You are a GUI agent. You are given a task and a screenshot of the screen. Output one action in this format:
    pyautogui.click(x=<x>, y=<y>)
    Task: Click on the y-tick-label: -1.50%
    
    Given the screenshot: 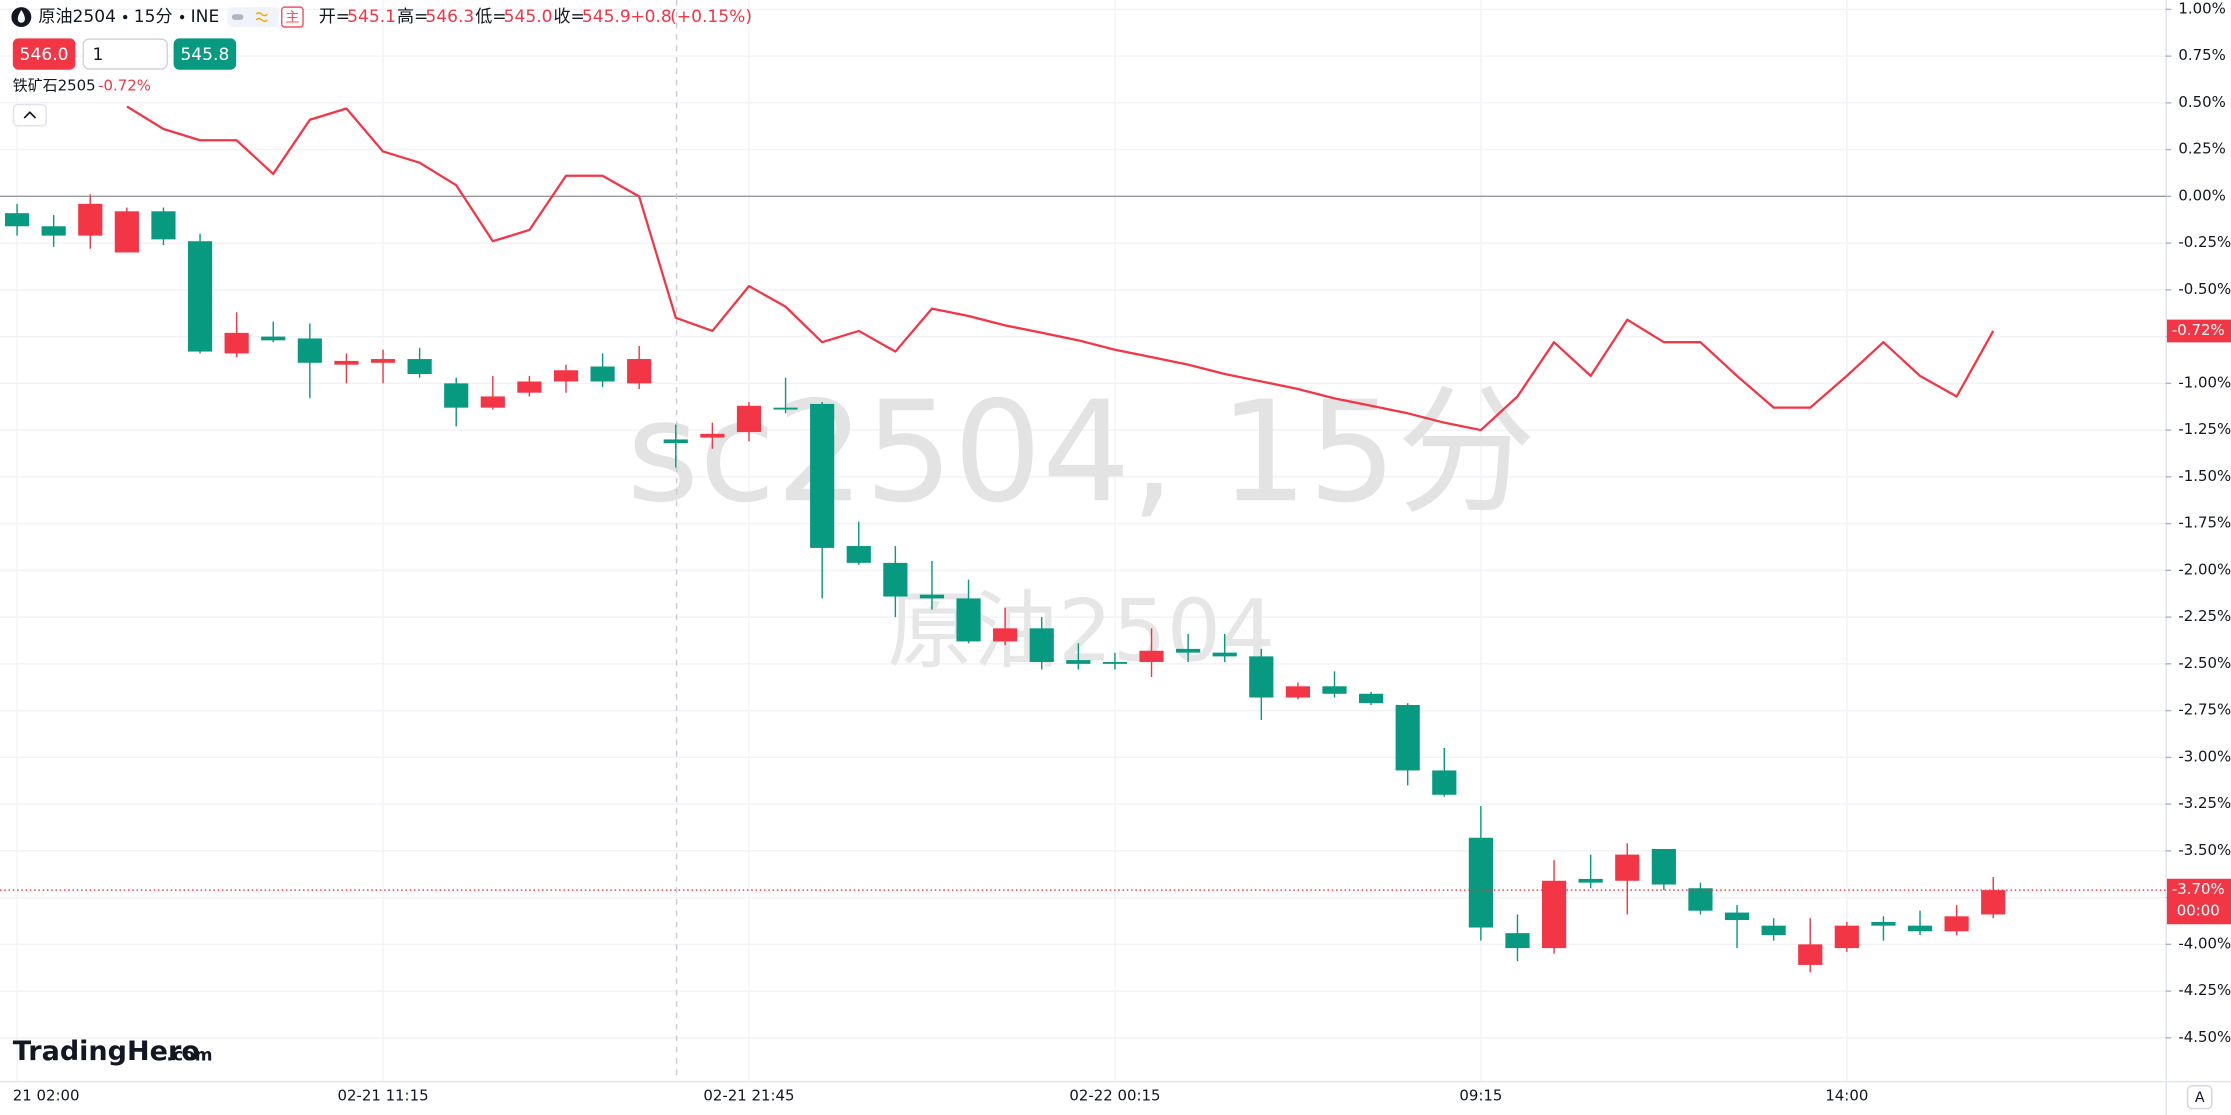 What is the action you would take?
    pyautogui.click(x=2204, y=476)
    